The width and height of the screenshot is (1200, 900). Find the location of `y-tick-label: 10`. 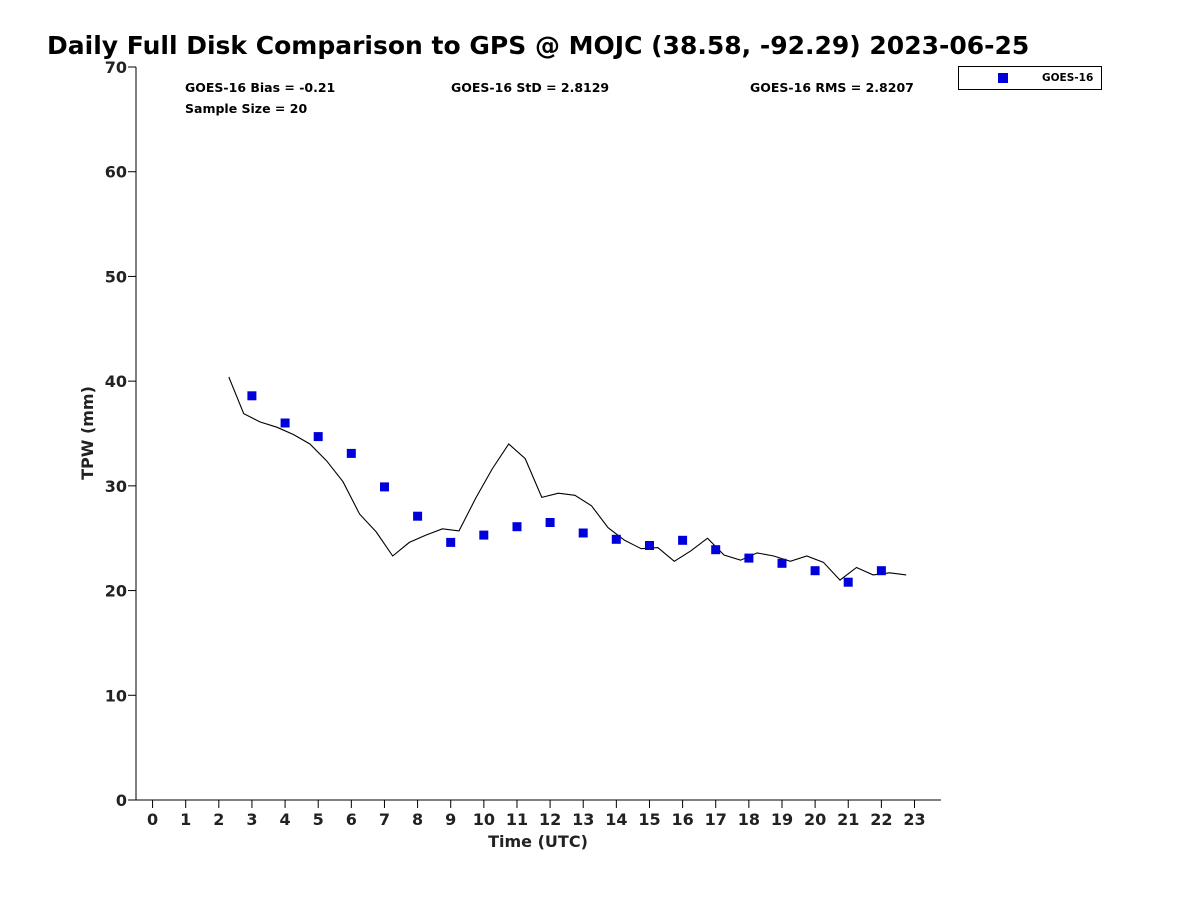

y-tick-label: 10 is located at coordinates (116, 695).